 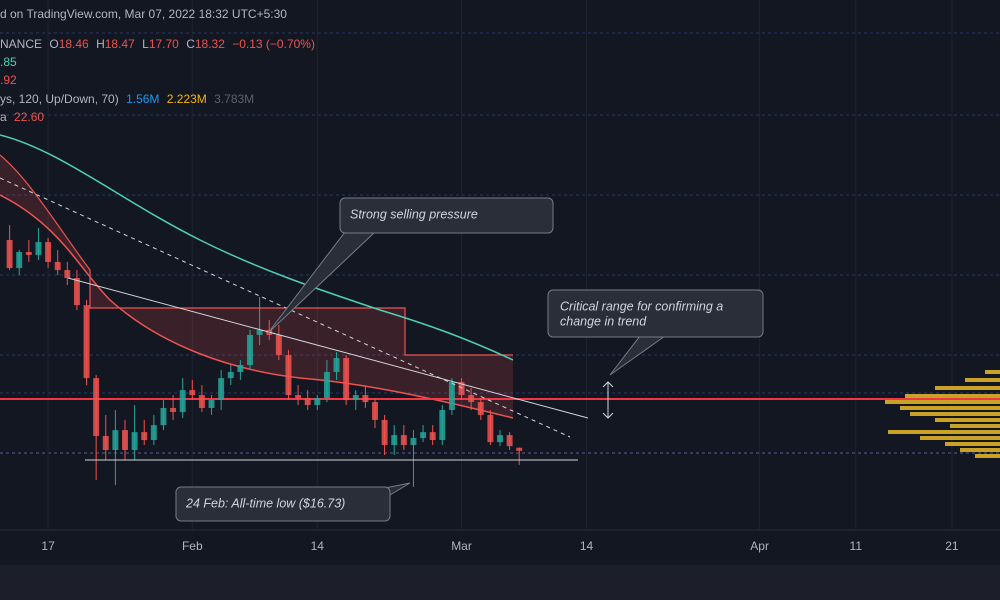 I want to click on indicator-value: .85, so click(x=8, y=62).